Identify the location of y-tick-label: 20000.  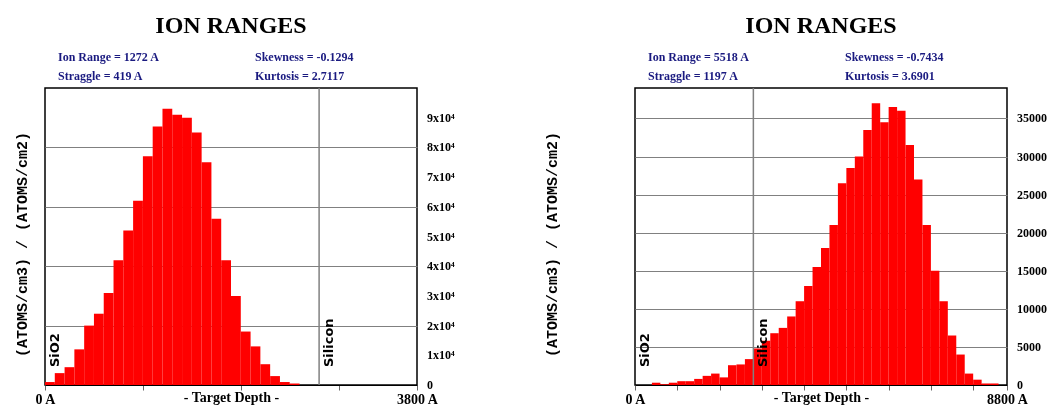
(1032, 232).